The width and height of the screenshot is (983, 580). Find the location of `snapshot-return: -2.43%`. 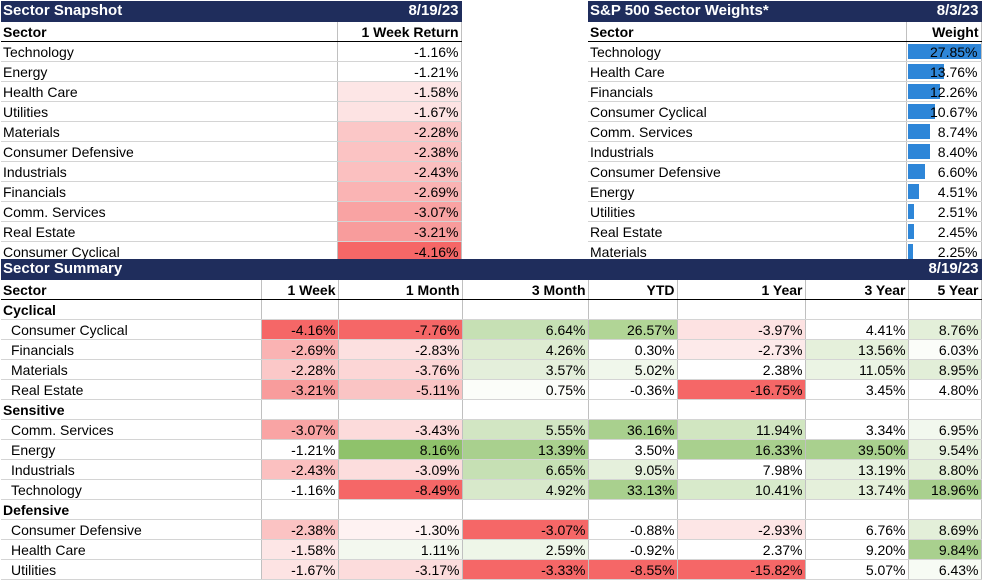

snapshot-return: -2.43% is located at coordinates (399, 171).